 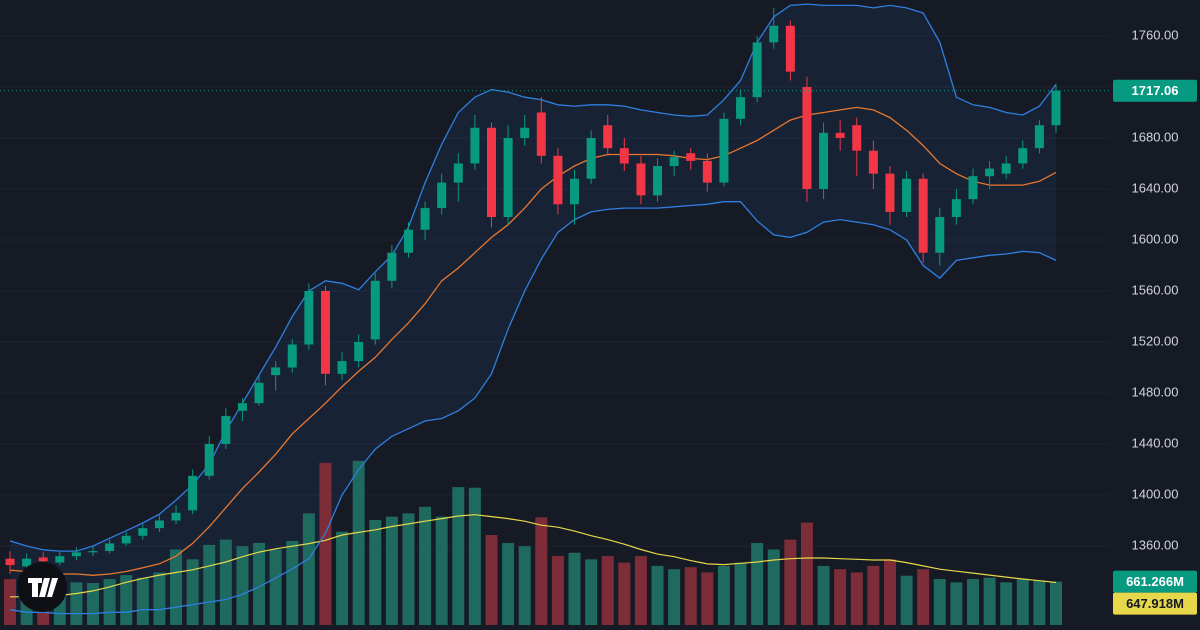 What do you see at coordinates (1155, 90) in the screenshot?
I see `price-label-box` at bounding box center [1155, 90].